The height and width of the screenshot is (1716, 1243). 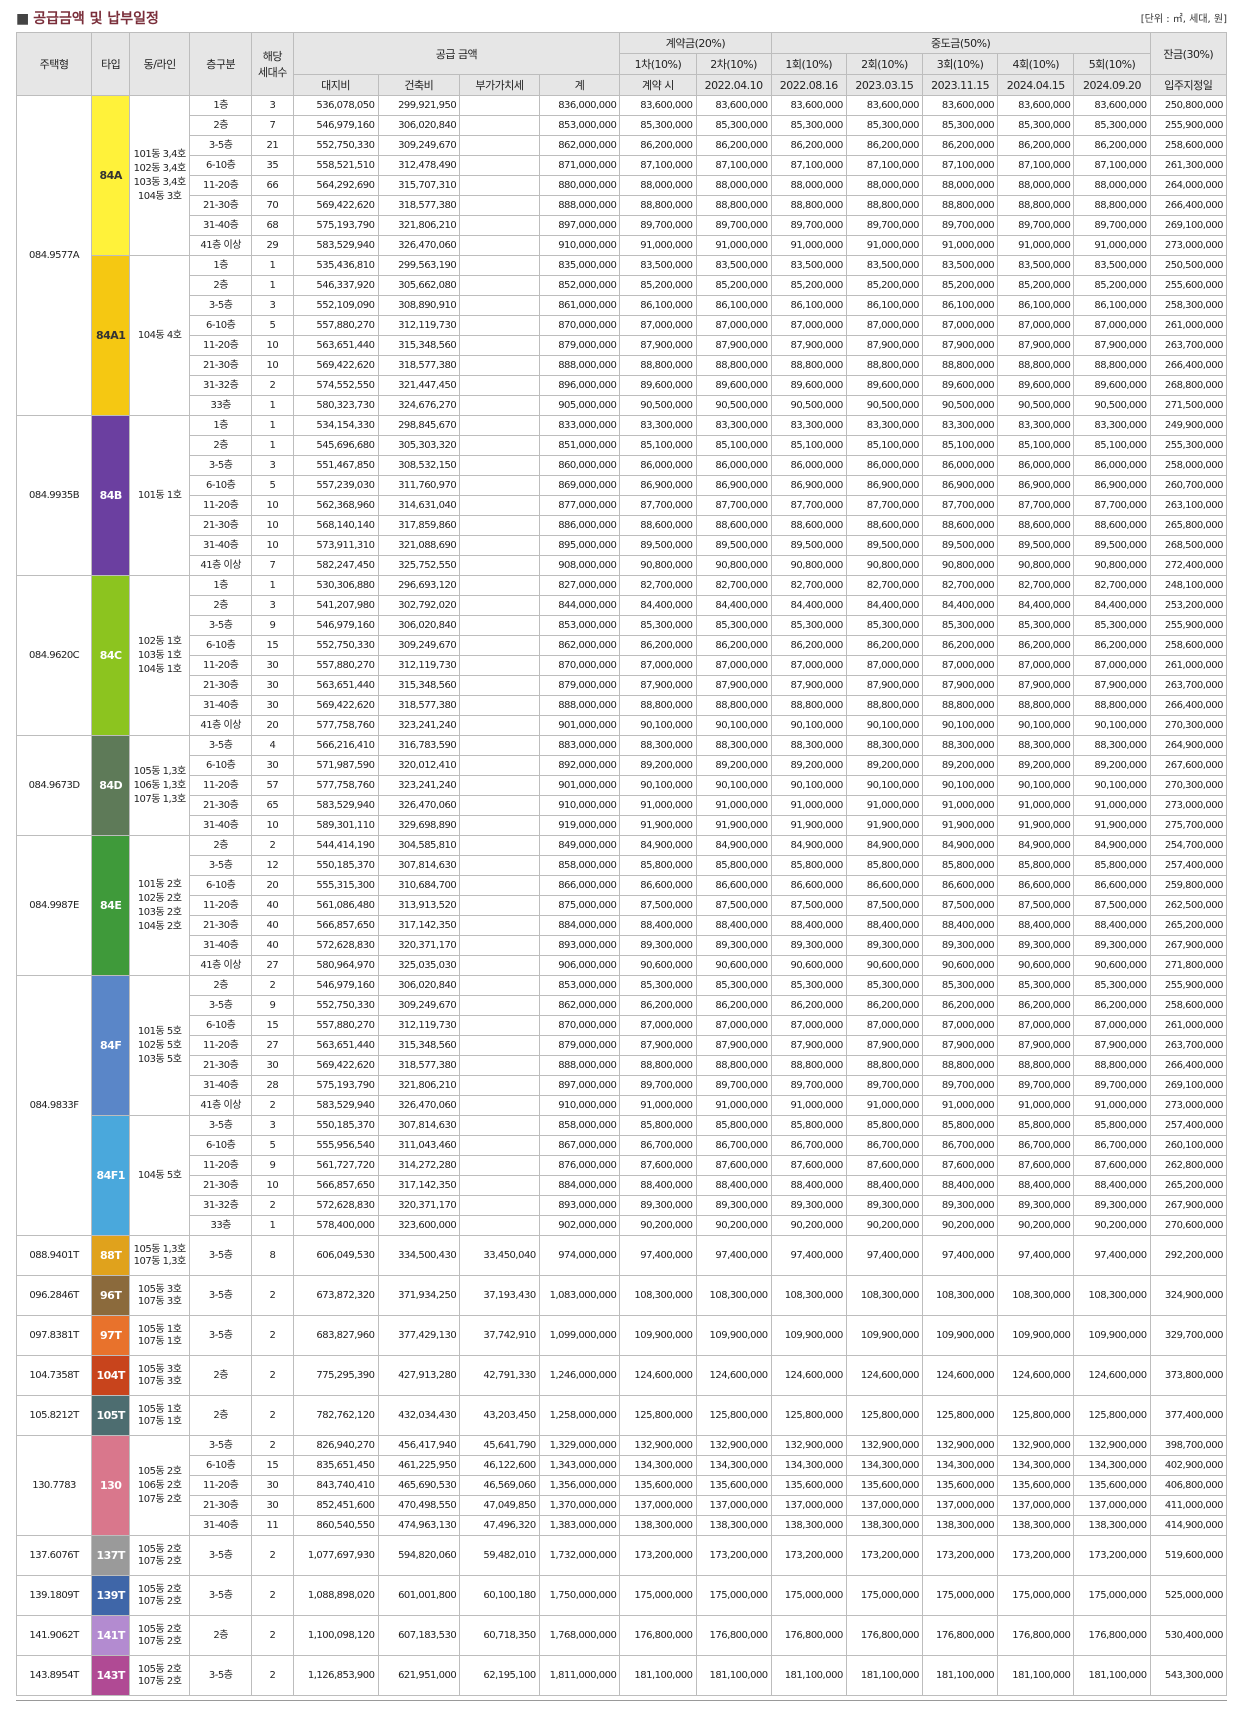 I want to click on balance-cell: 329,700,000, so click(x=1188, y=1335).